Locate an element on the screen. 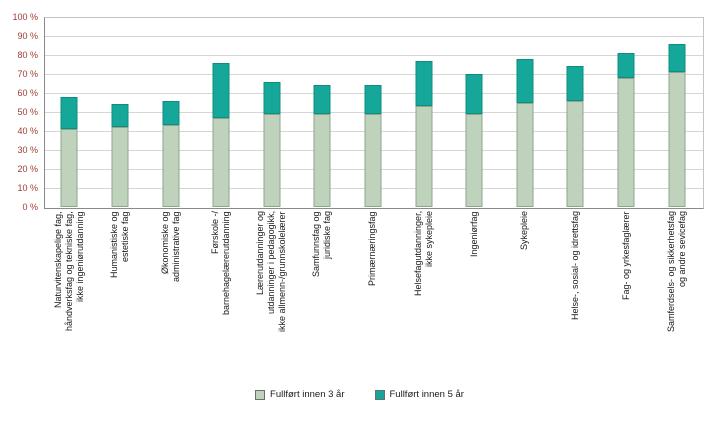 The height and width of the screenshot is (425, 719). x-label-cell: Helsefagutdanninger, ikke sykepleie is located at coordinates (423, 294).